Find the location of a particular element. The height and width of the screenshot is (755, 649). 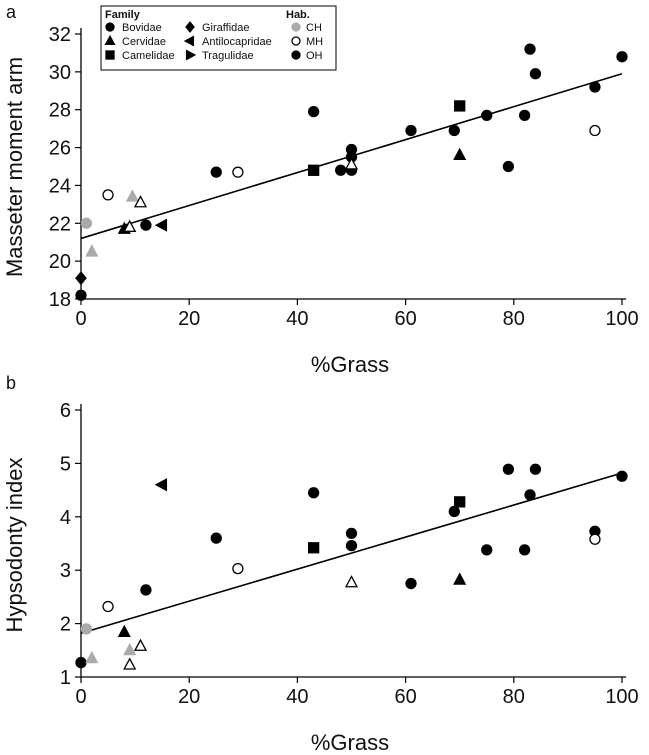

panel-a-x-axis-label: %Grass is located at coordinates (350, 364).